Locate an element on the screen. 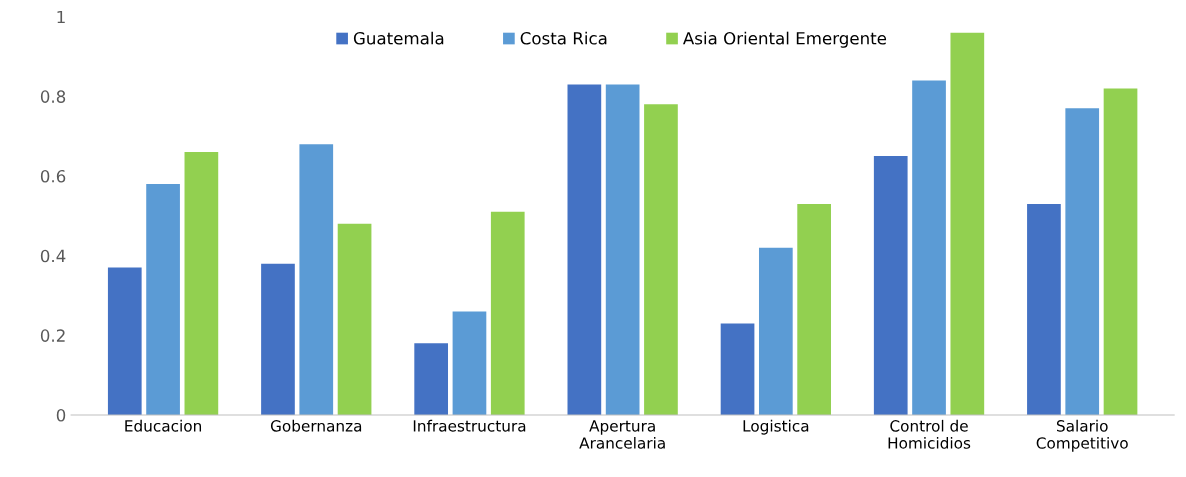 The width and height of the screenshot is (1186, 477). legend-label: Guatemala is located at coordinates (398, 38).